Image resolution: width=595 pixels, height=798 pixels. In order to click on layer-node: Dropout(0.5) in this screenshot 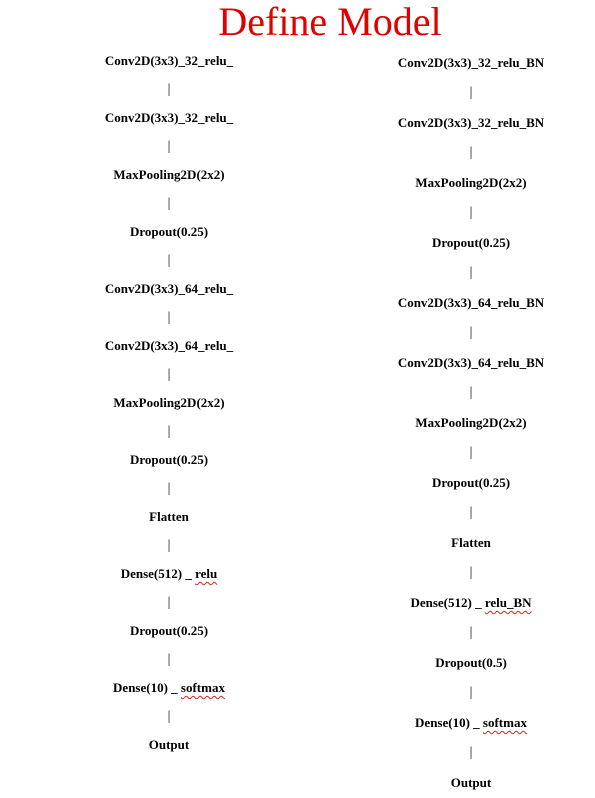, I will do `click(471, 663)`.